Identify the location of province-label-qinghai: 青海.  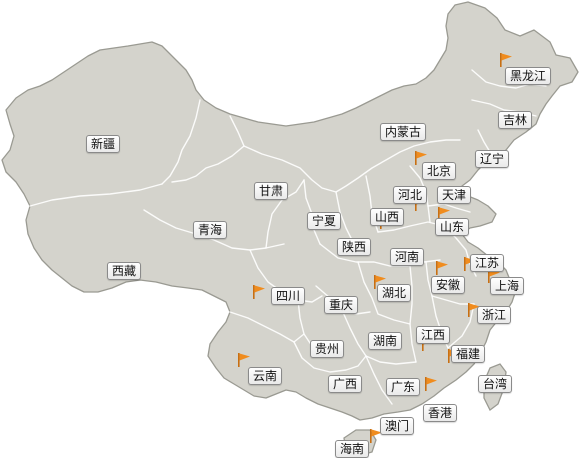
(210, 230).